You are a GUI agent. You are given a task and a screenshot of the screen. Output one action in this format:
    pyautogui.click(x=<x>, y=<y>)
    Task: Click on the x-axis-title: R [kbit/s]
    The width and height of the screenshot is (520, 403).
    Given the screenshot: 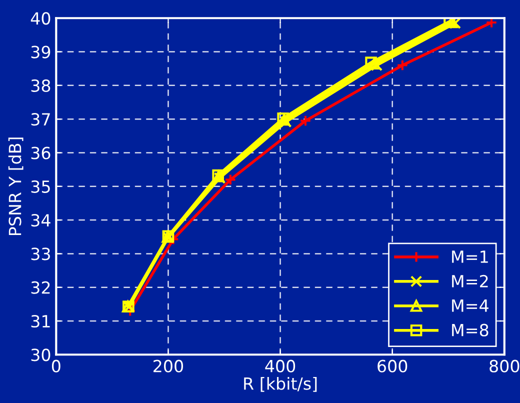 What is the action you would take?
    pyautogui.click(x=280, y=384)
    